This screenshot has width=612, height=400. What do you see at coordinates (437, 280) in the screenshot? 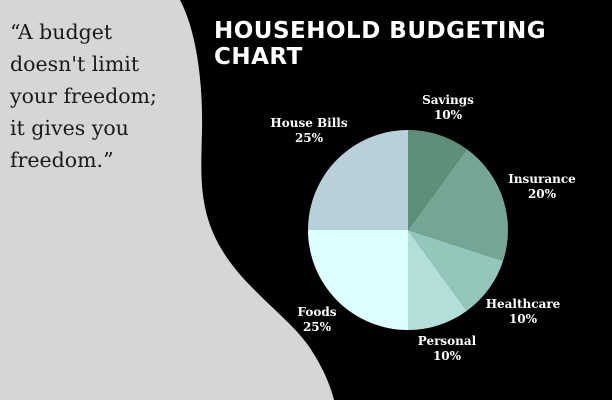
I see `pie-slice-personal` at bounding box center [437, 280].